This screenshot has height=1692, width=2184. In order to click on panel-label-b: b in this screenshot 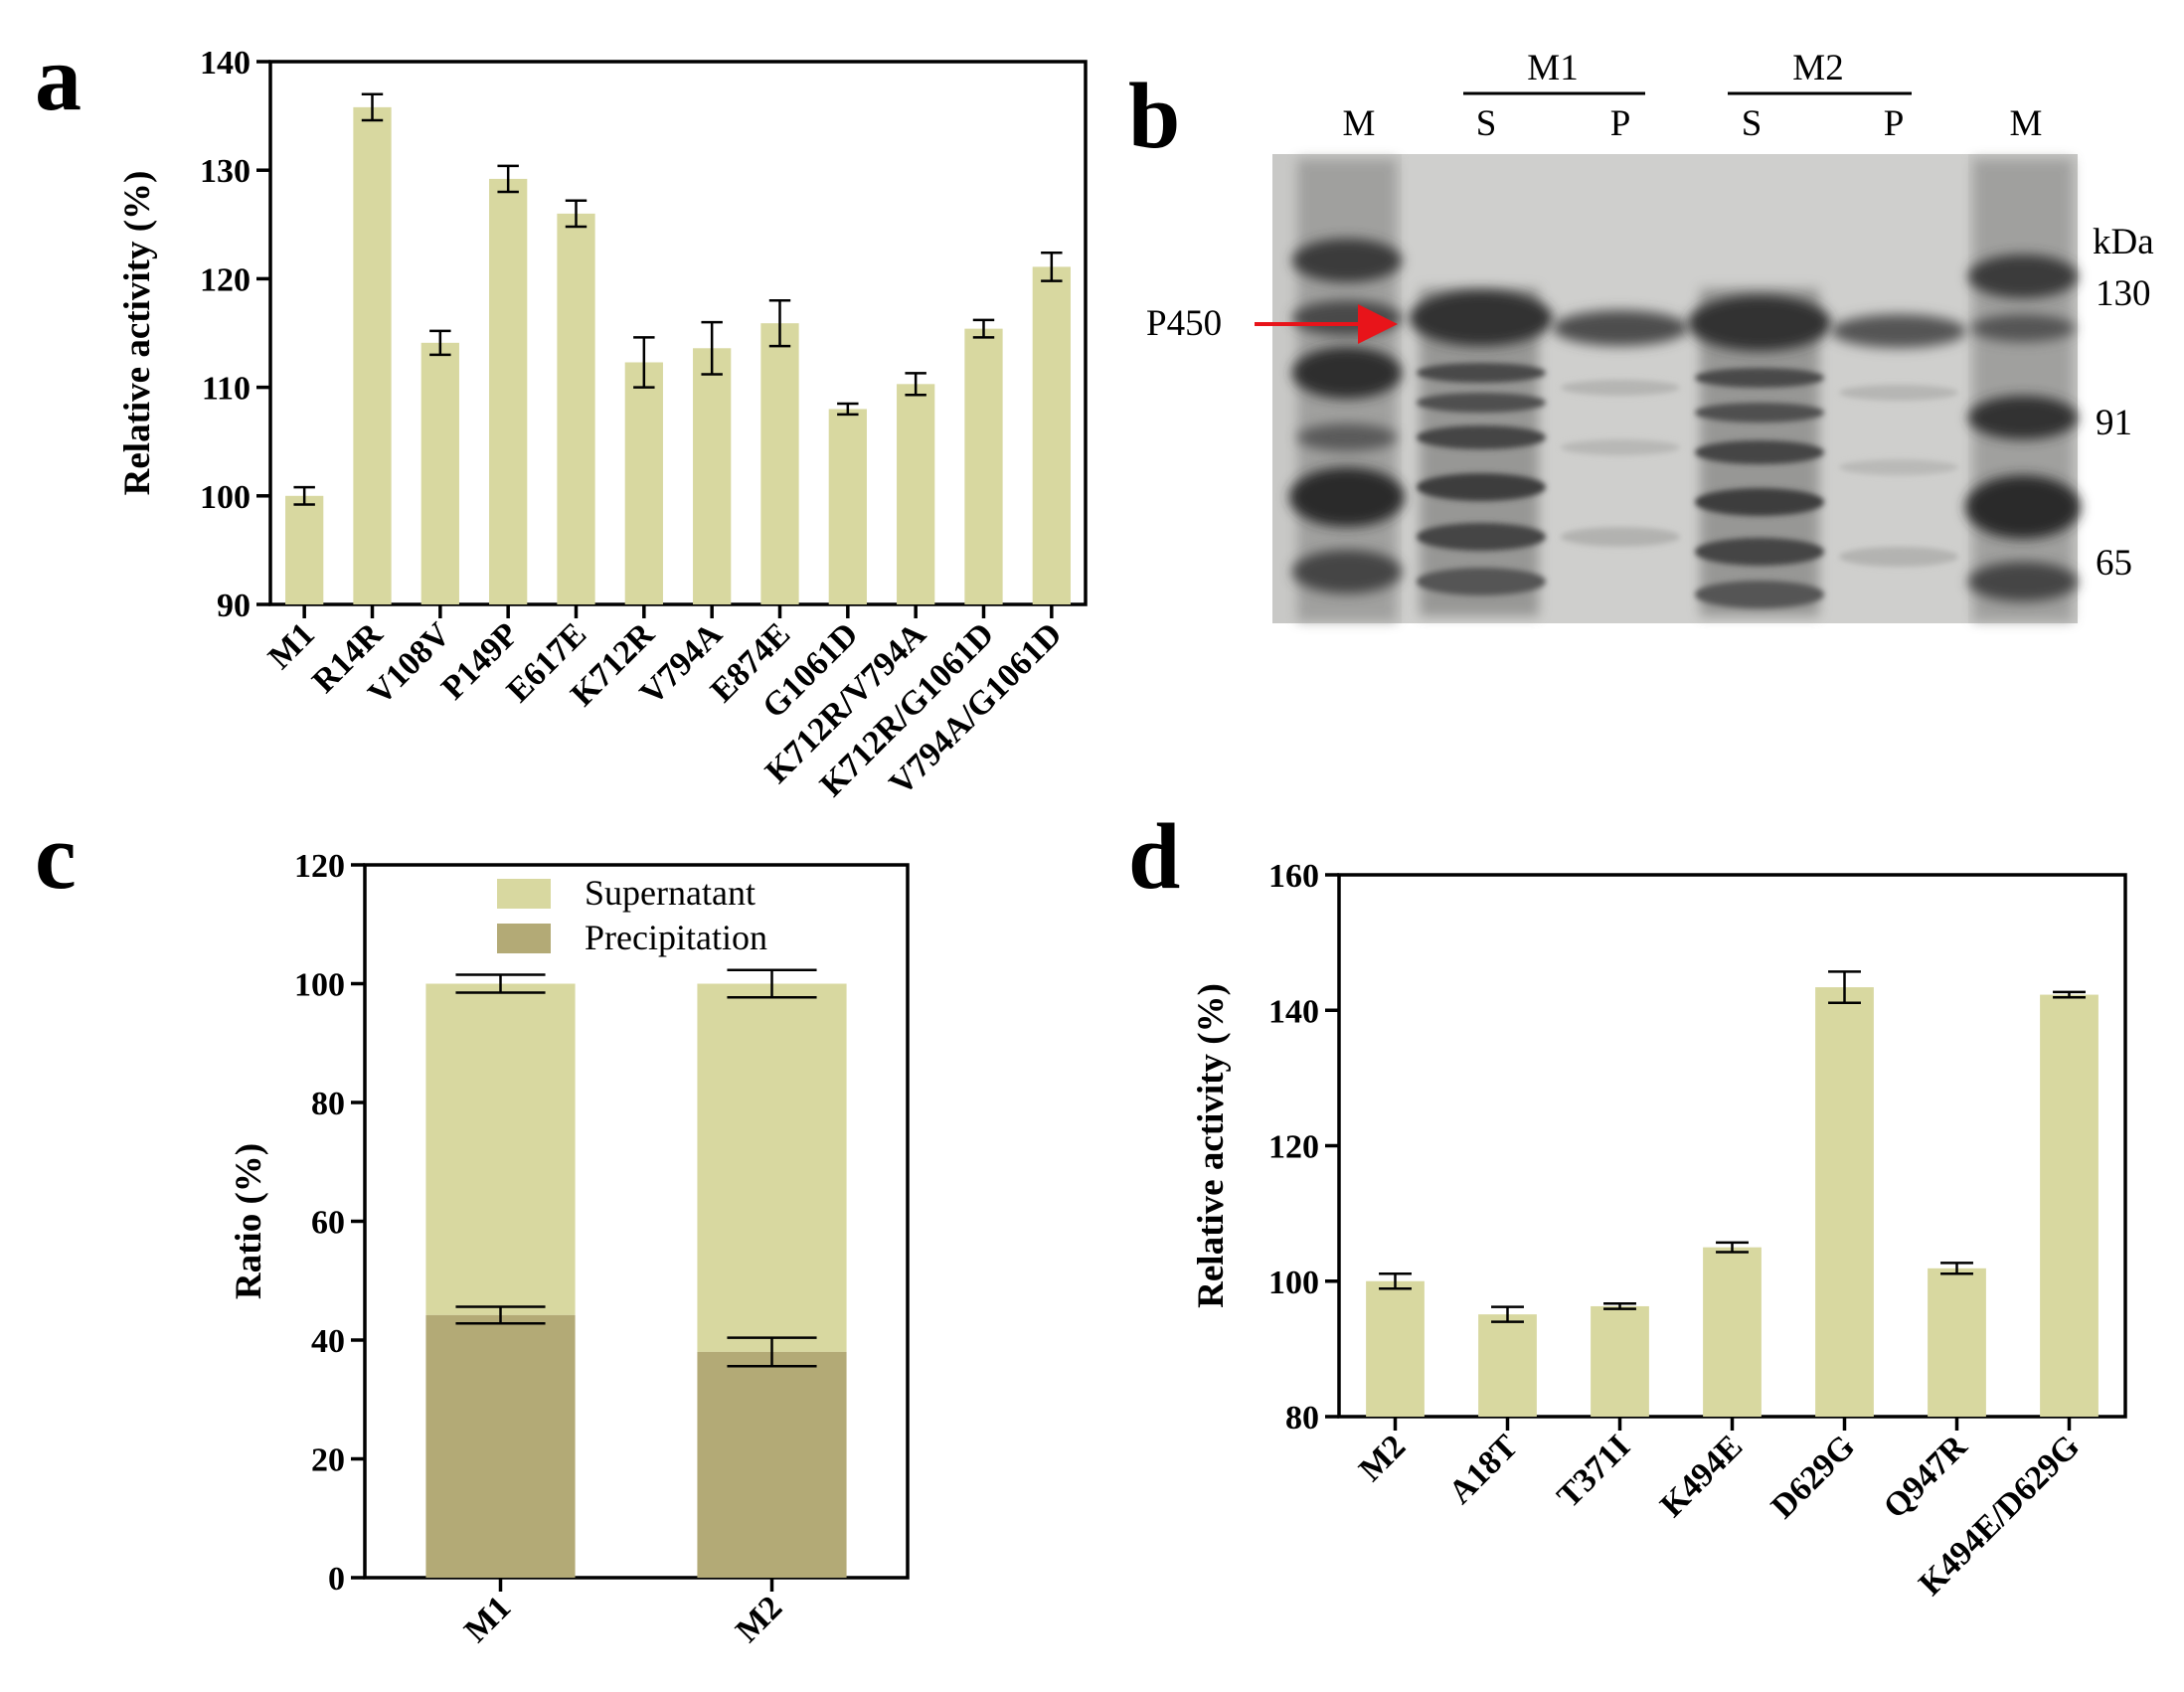, I will do `click(1154, 117)`.